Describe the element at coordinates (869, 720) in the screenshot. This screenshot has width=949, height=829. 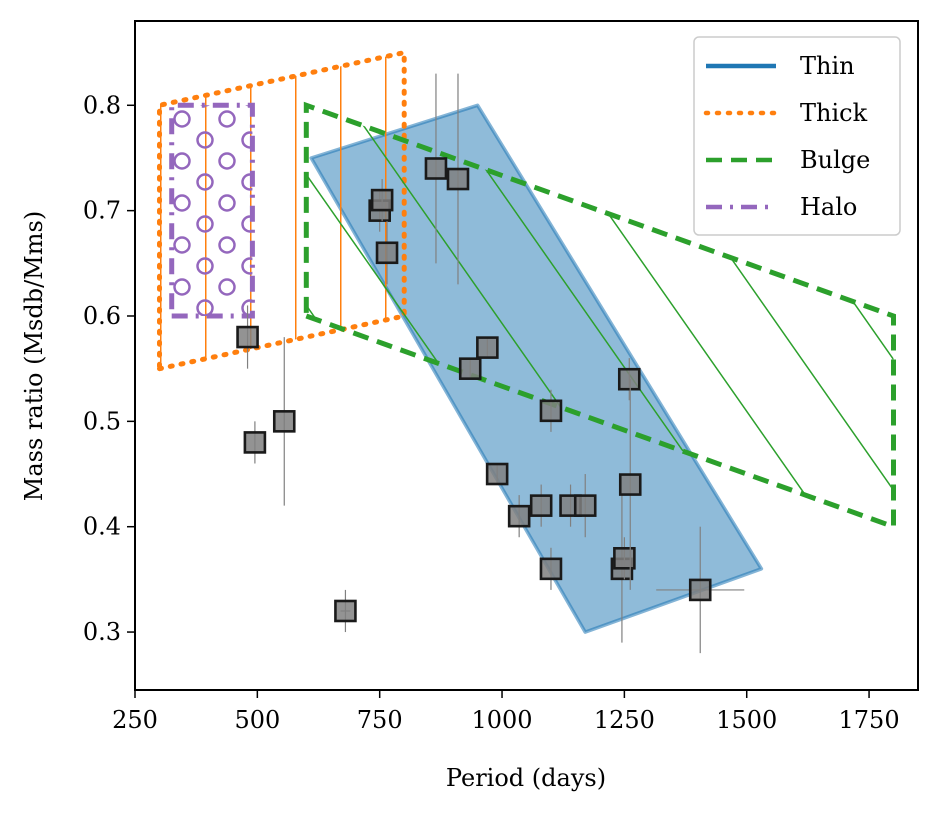
I see `x-tick-label: 1750` at that location.